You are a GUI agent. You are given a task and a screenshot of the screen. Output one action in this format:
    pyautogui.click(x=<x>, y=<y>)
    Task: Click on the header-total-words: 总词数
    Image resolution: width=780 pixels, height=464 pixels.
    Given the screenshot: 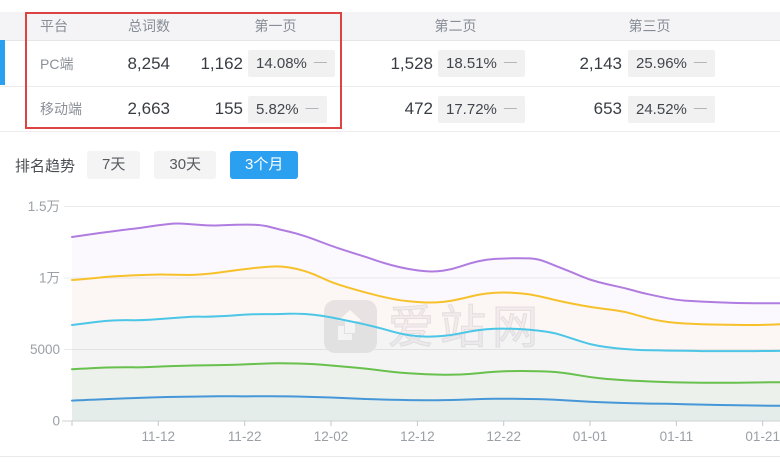 What is the action you would take?
    pyautogui.click(x=149, y=26)
    